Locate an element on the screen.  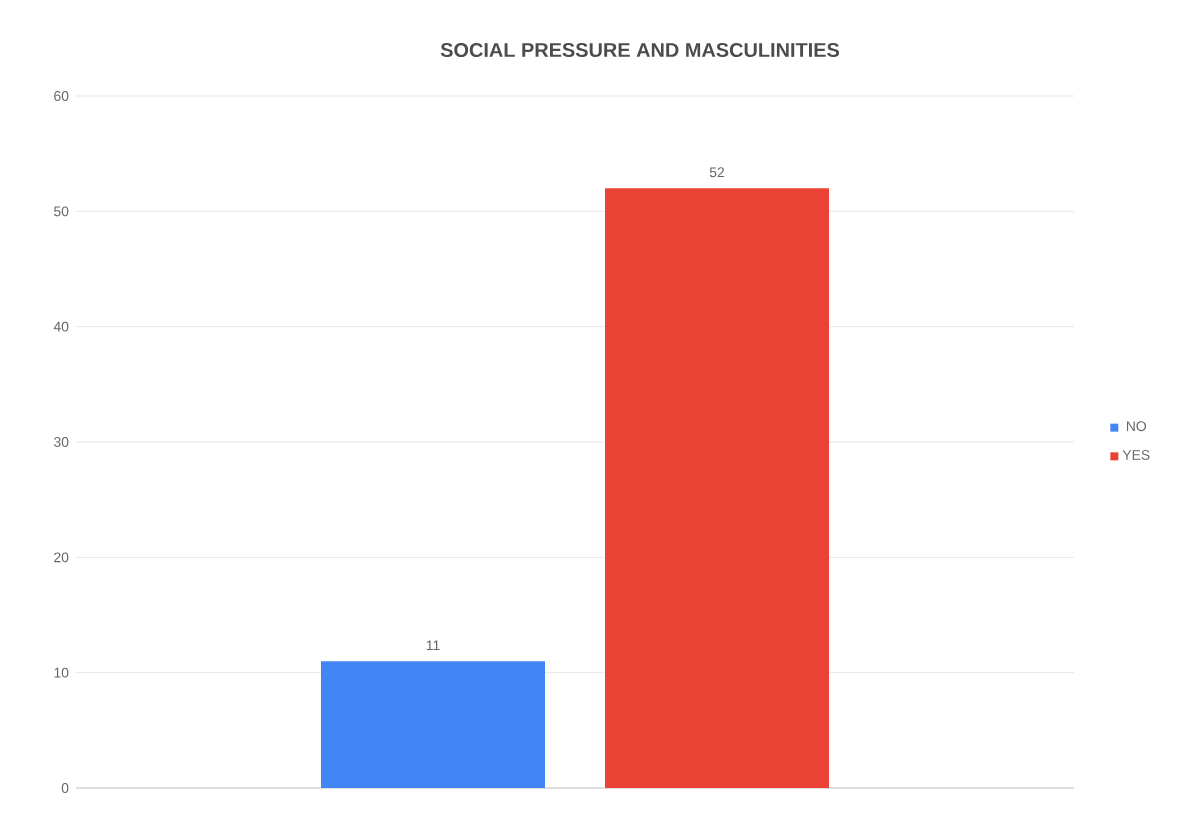
chart-title: SOCIAL PRESSURE AND MASCULINITIES is located at coordinates (640, 50).